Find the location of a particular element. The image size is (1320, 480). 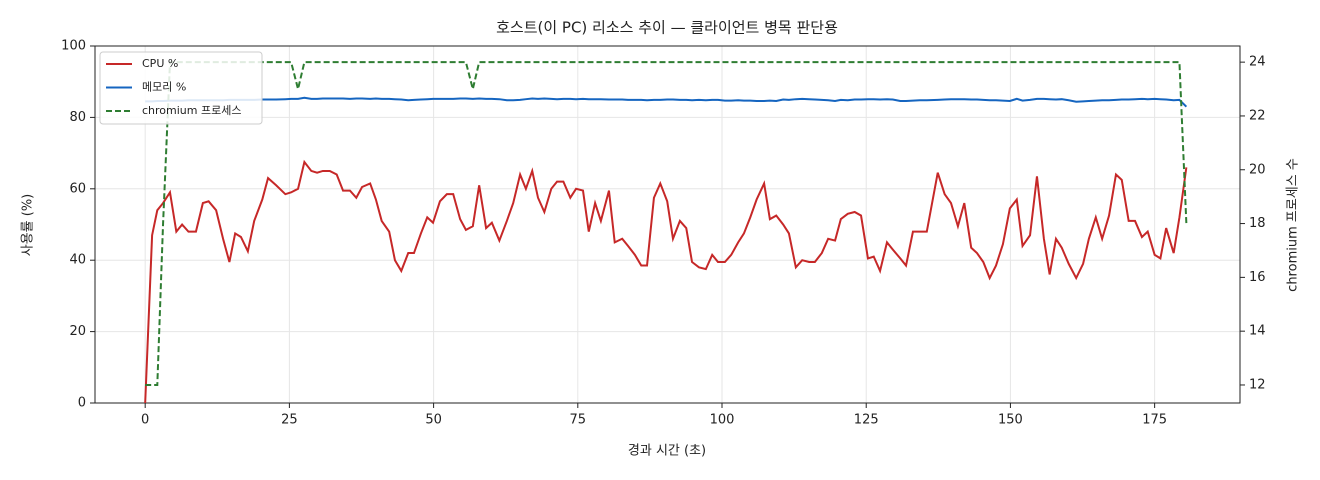

y-tick-label: 60 is located at coordinates (77, 188).